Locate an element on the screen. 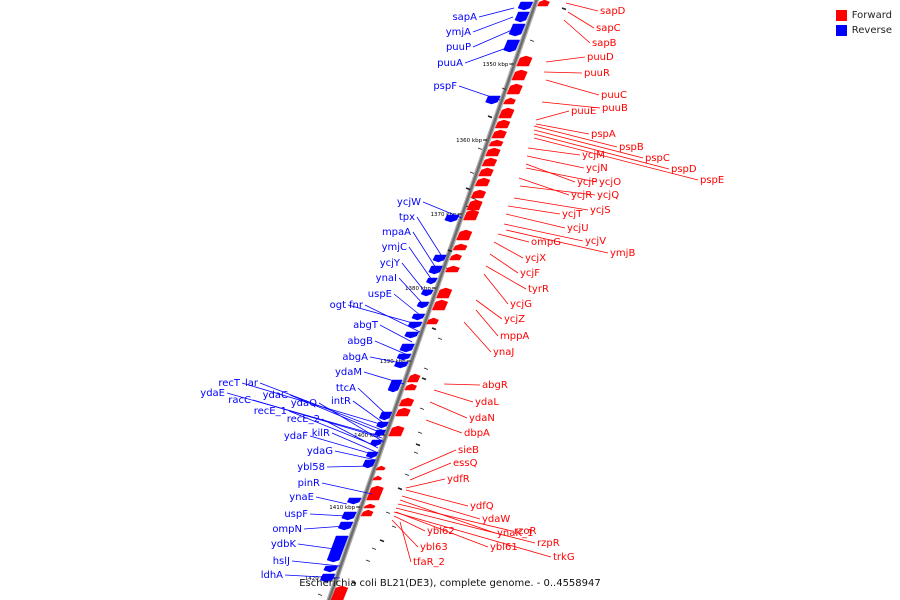 The height and width of the screenshot is (600, 900). gene-label: fnr is located at coordinates (356, 305).